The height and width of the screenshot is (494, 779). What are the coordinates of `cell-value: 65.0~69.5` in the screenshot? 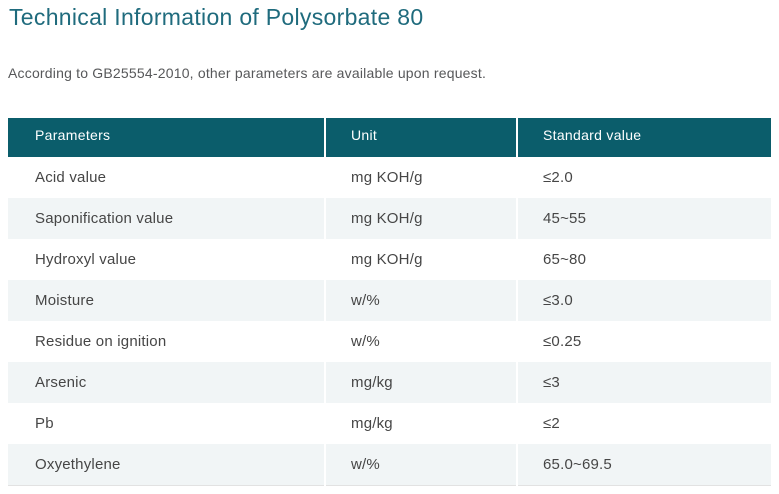 It's located at (643, 465).